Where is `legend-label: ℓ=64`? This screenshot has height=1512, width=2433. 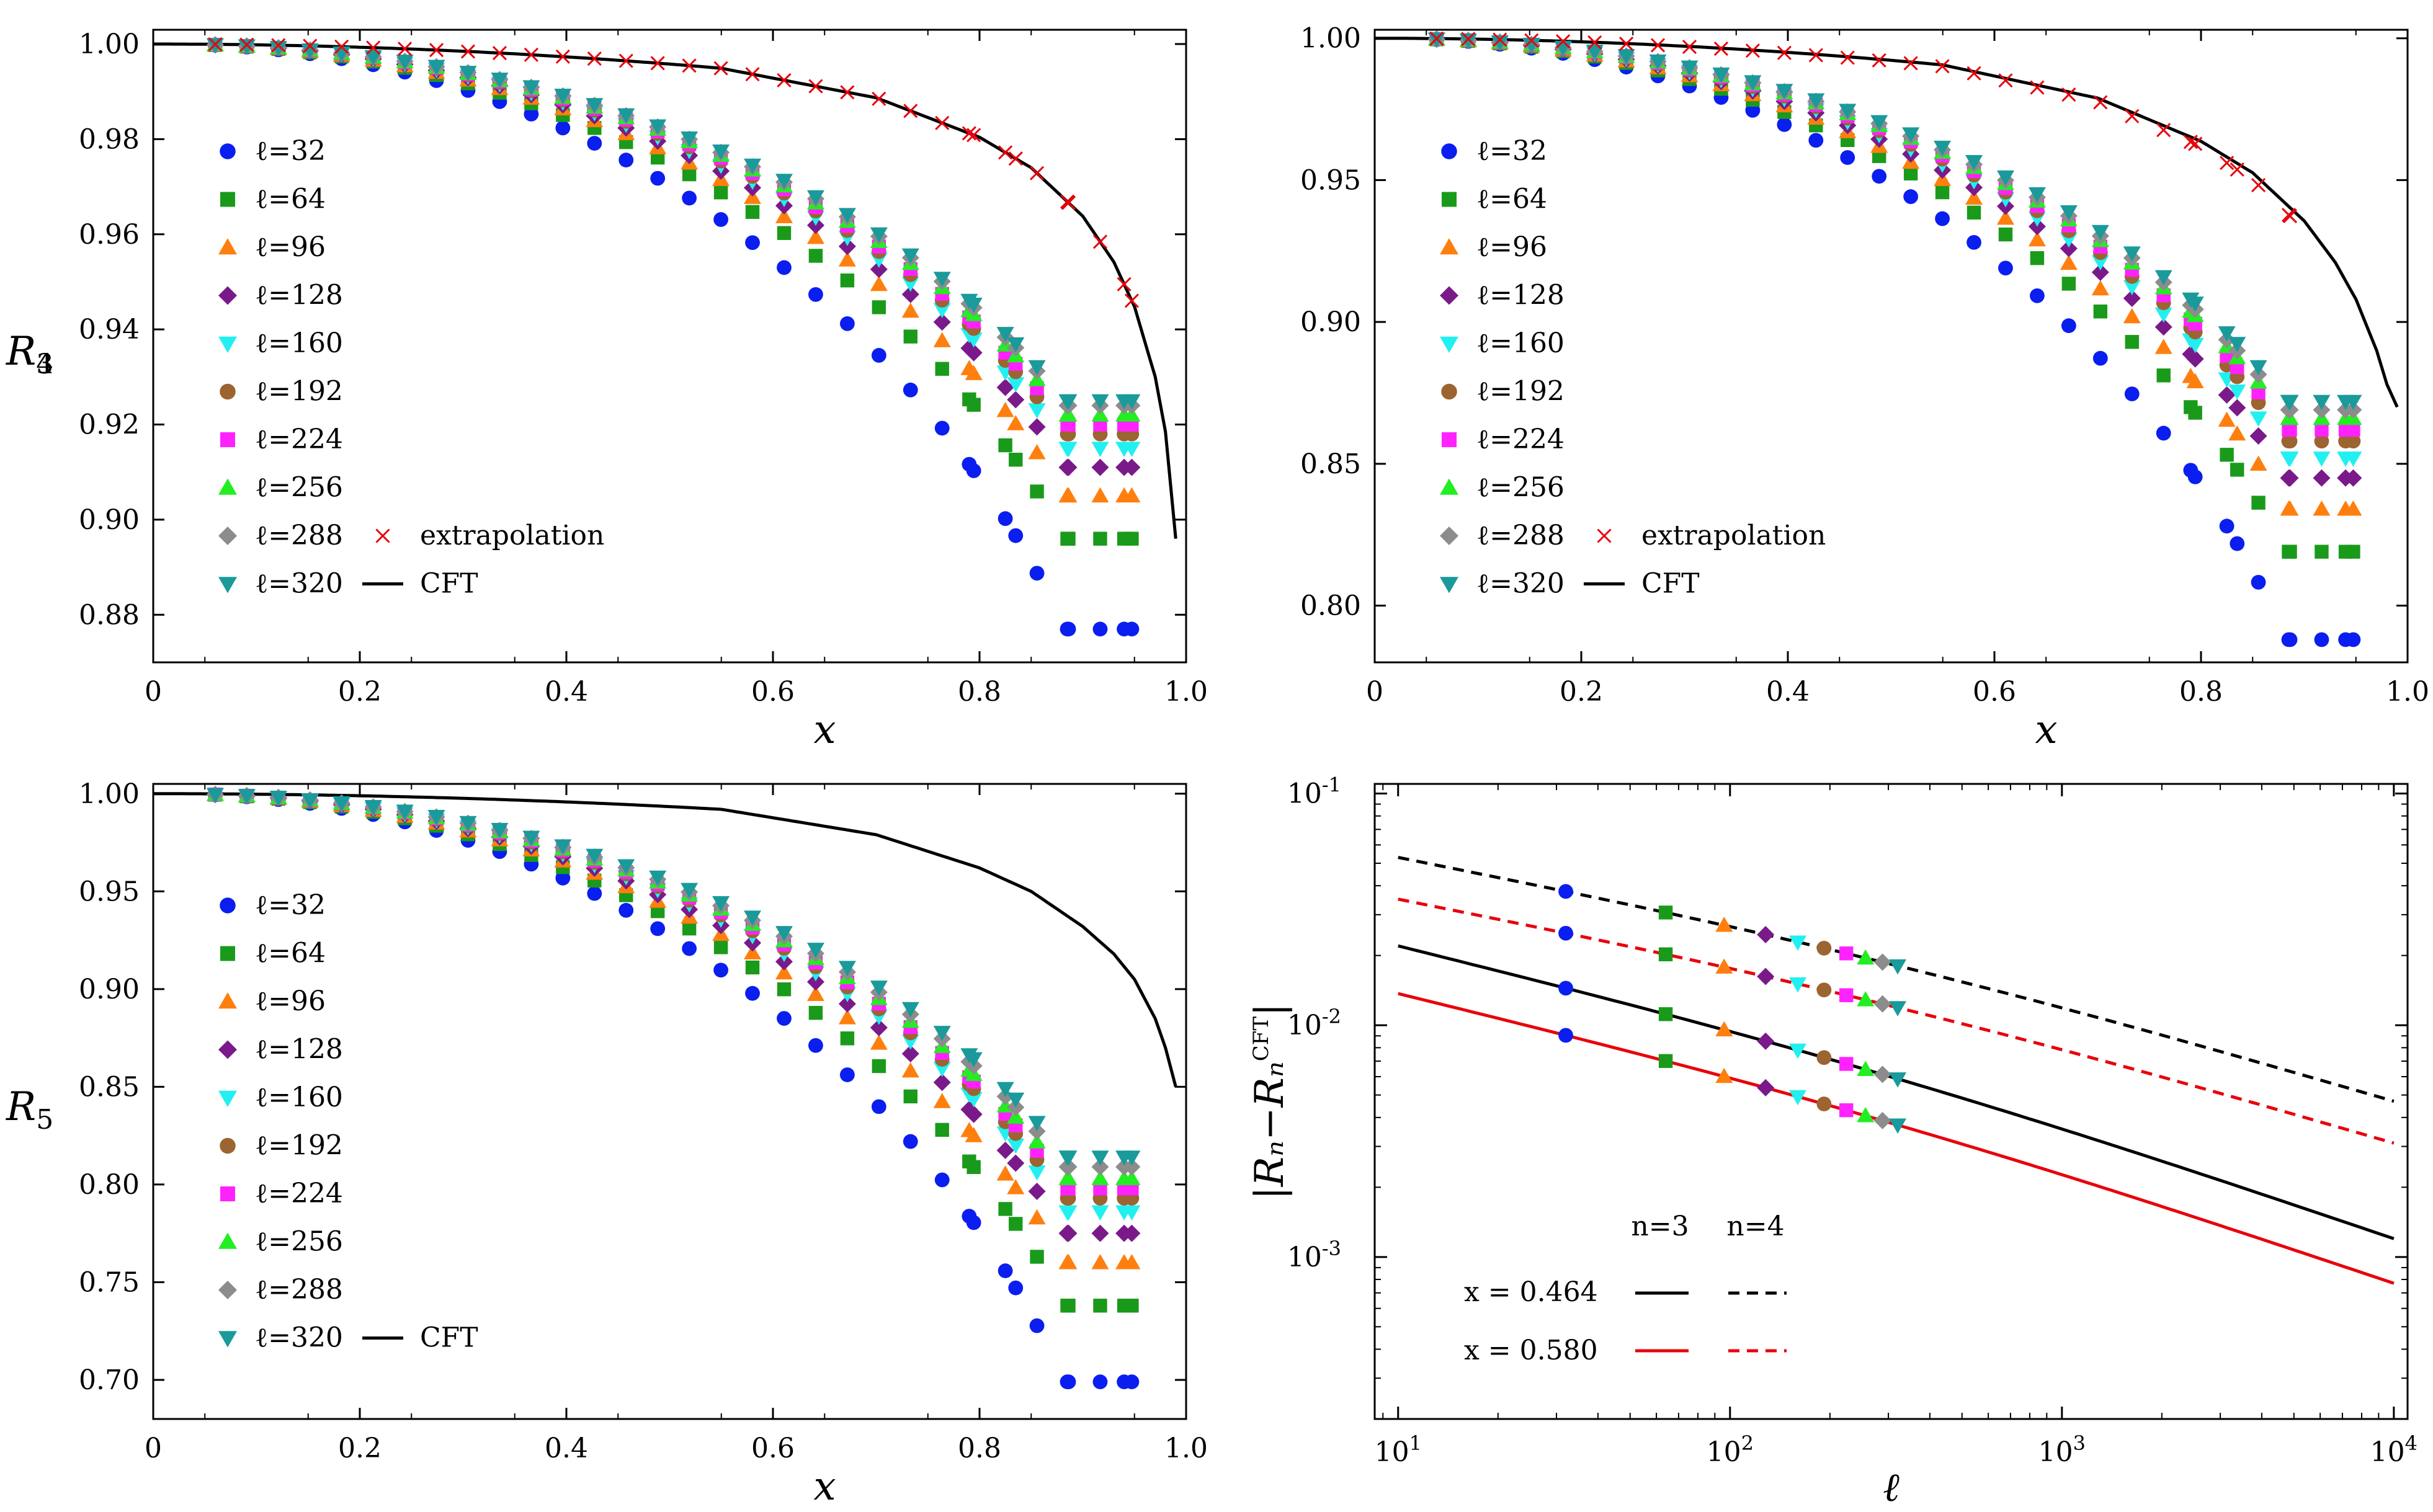
legend-label: ℓ=64 is located at coordinates (290, 199).